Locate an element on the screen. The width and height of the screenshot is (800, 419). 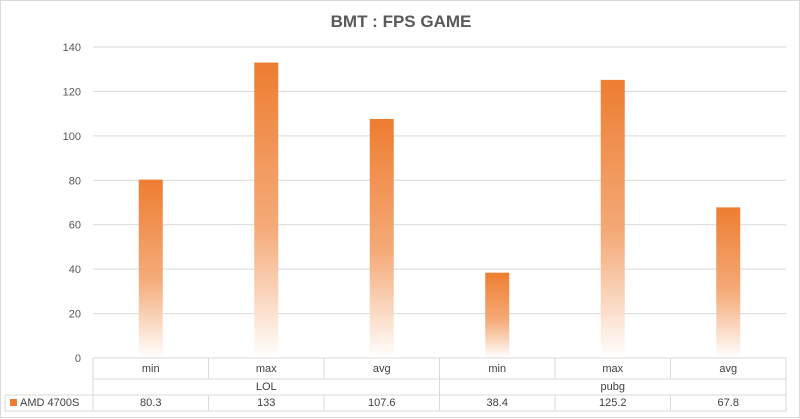
legend-swatch is located at coordinates (13, 402).